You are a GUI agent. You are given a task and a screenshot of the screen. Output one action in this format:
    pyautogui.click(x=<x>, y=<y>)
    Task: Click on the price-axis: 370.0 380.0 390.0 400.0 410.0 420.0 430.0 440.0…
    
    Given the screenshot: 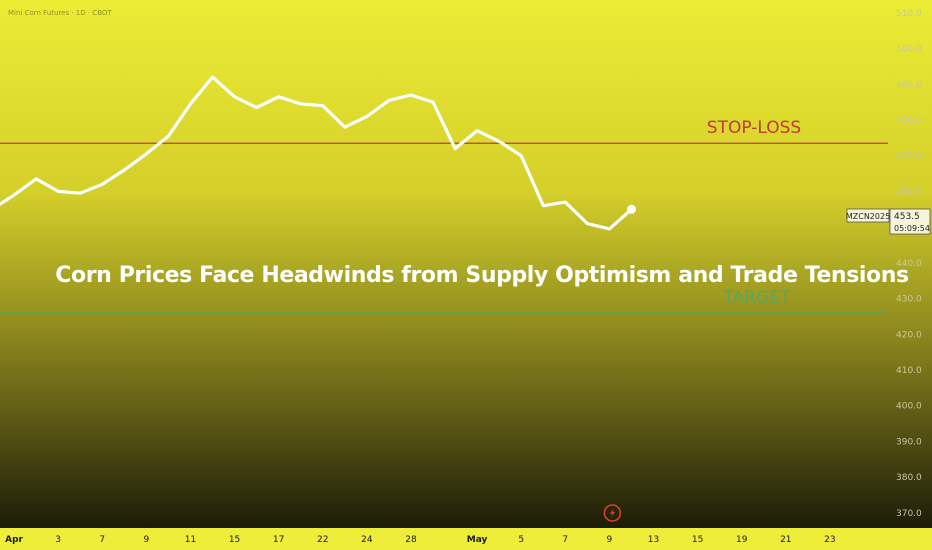 What is the action you would take?
    pyautogui.click(x=909, y=264)
    